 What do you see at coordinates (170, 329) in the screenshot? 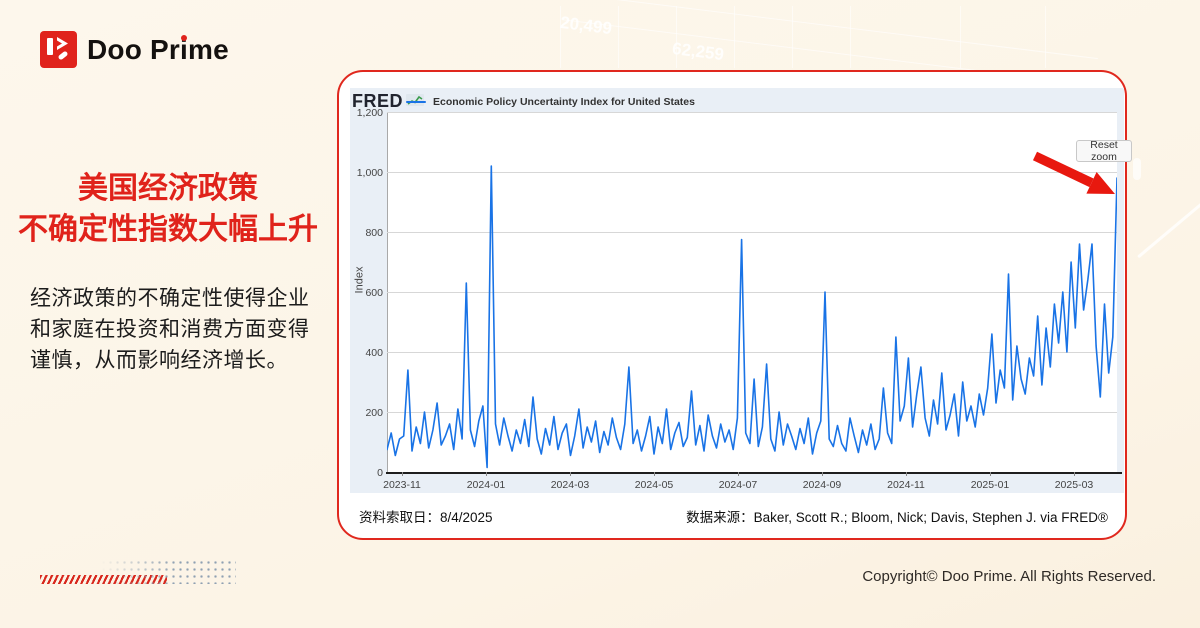
I see `description-text: 经济政策的不确定性使得企业和家庭在投资和消费方面变得谨慎，从而影响经济增长。` at bounding box center [170, 329].